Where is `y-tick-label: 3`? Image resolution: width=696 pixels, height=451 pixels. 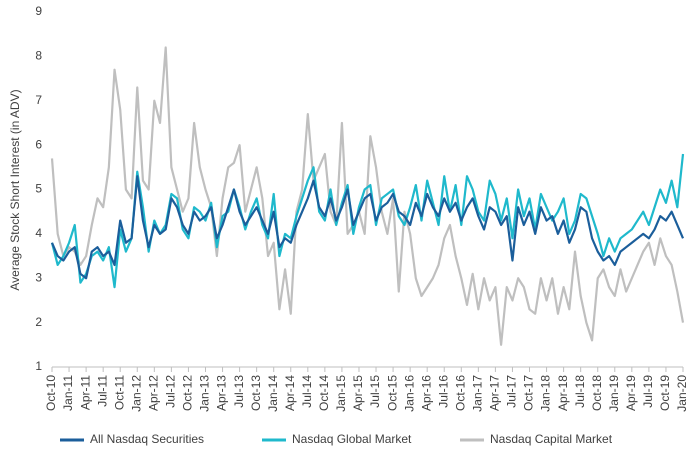 y-tick-label: 3 is located at coordinates (38, 277).